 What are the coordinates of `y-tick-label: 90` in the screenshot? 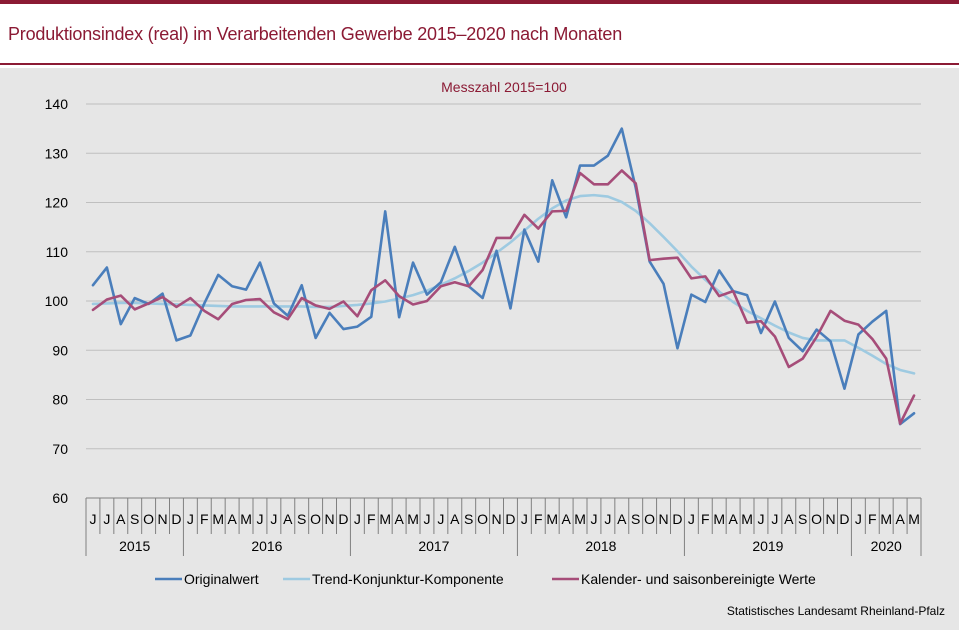 It's located at (60, 350).